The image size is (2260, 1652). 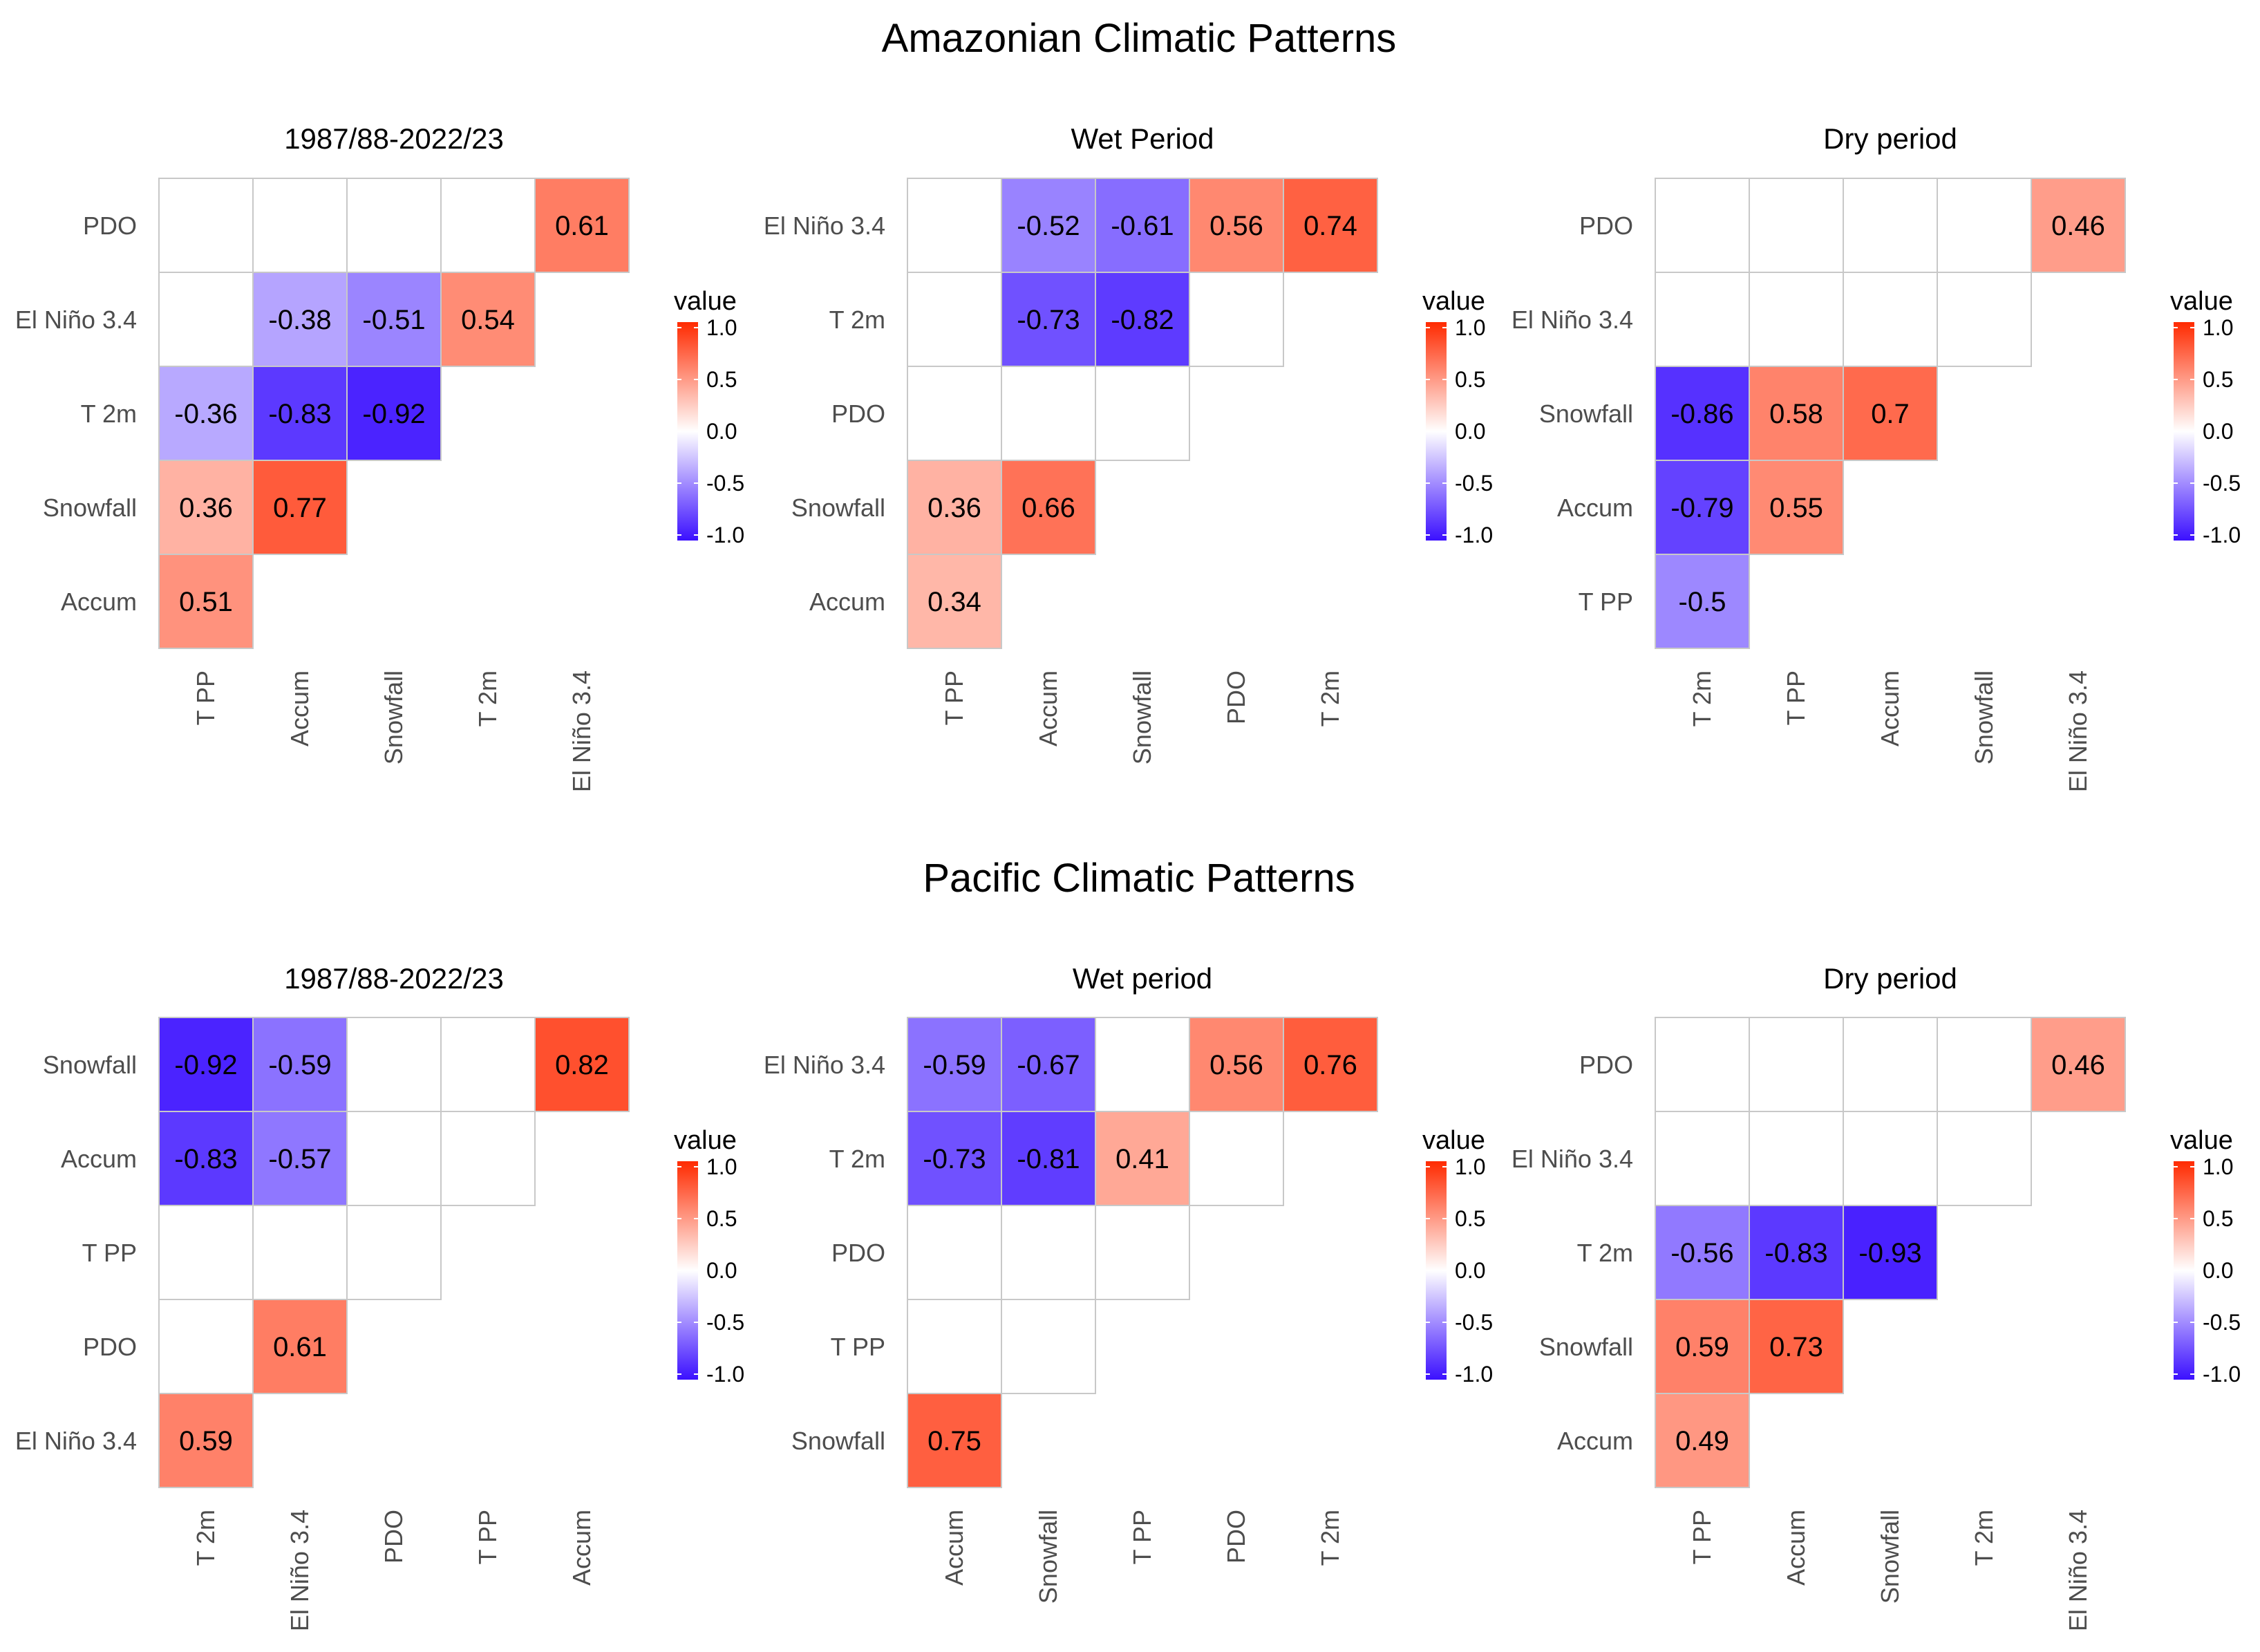 I want to click on cell-value-label: -0.92, so click(x=205, y=1065).